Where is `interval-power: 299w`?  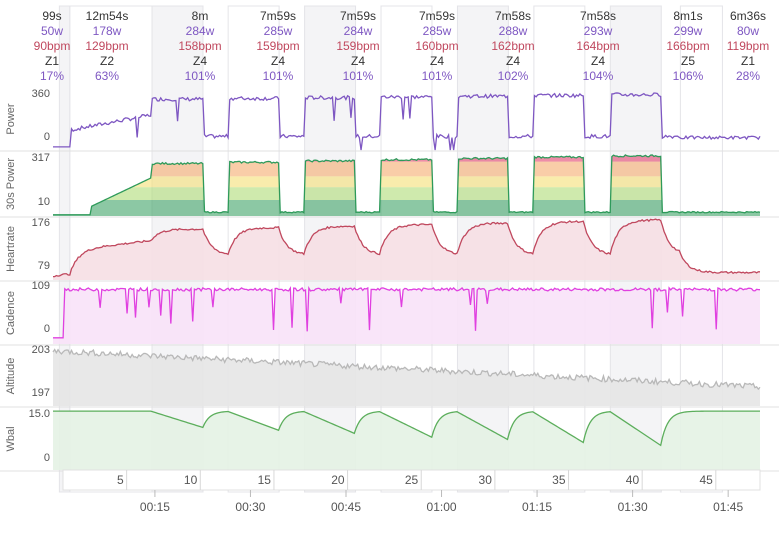 interval-power: 299w is located at coordinates (688, 31).